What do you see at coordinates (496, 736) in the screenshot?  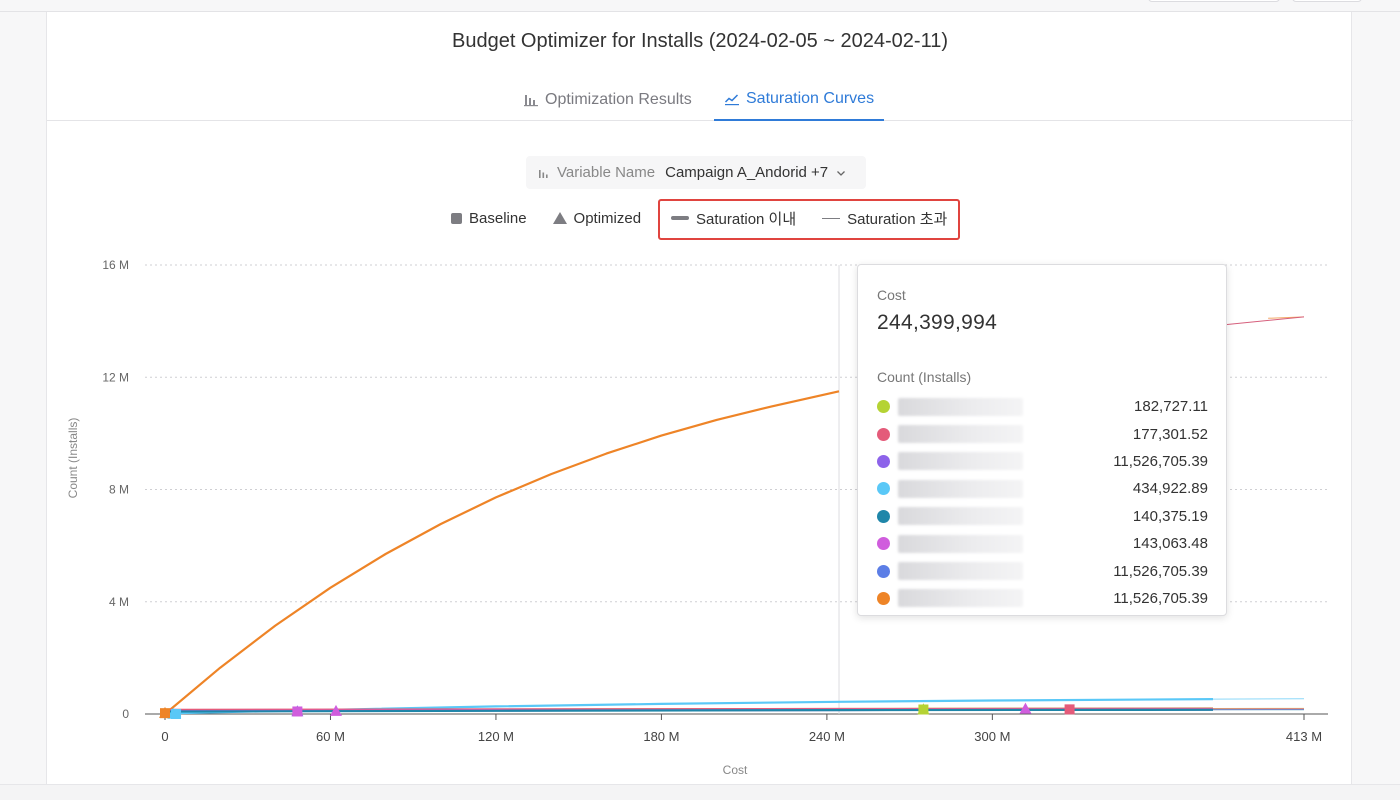 I see `x-tick-label: 120 M` at bounding box center [496, 736].